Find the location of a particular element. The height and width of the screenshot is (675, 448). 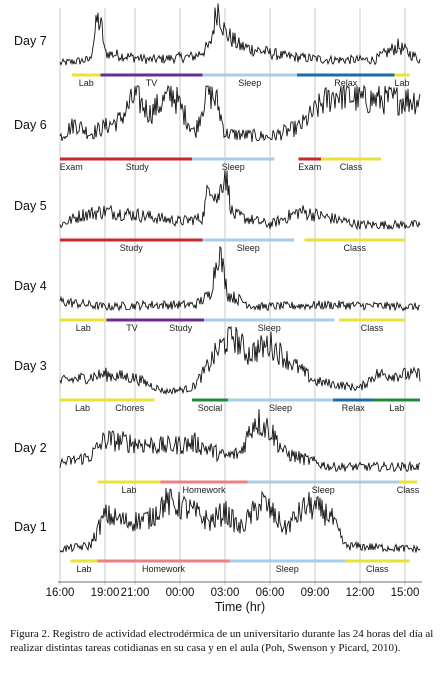

day-label: Day 1 is located at coordinates (30, 527).